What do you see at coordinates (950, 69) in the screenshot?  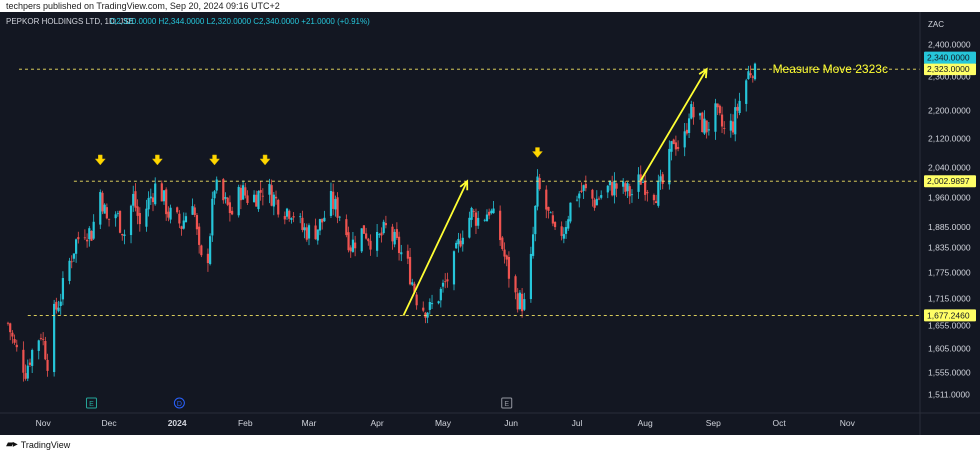 I see `level-price-label-bg` at bounding box center [950, 69].